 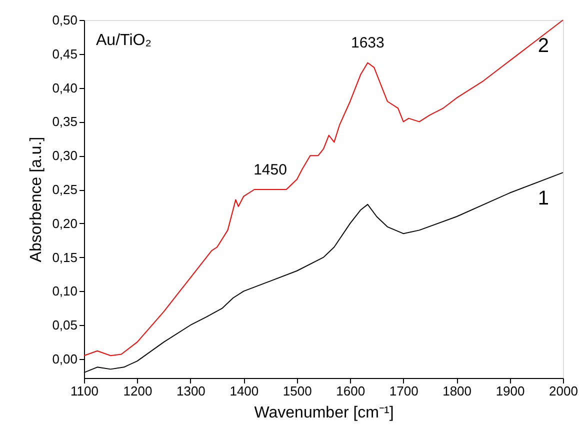 What do you see at coordinates (244, 391) in the screenshot?
I see `x-tick-label: 1400` at bounding box center [244, 391].